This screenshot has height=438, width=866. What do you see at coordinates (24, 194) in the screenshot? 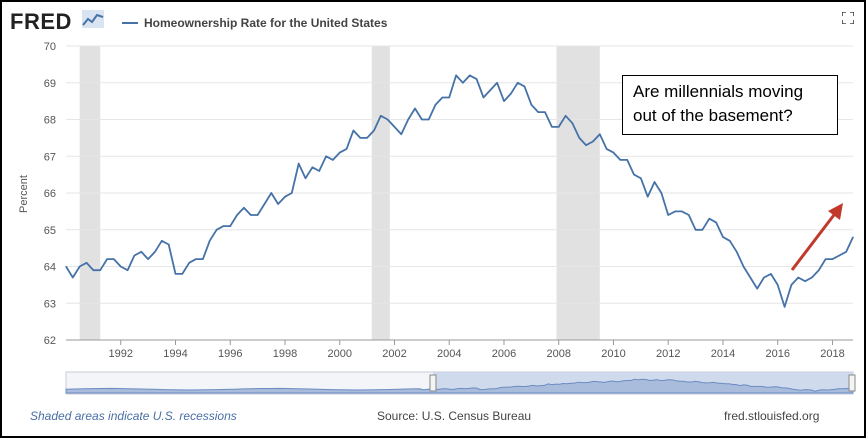
I see `y-axis-label: Percent` at bounding box center [24, 194].